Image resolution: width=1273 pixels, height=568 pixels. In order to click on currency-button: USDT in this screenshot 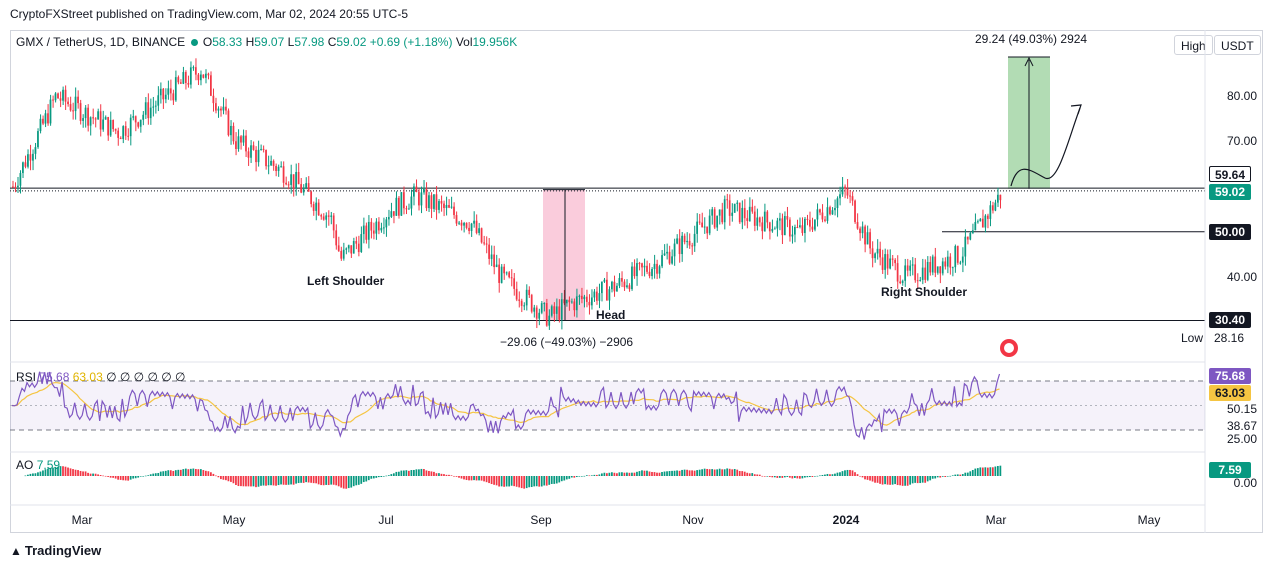, I will do `click(1237, 45)`.